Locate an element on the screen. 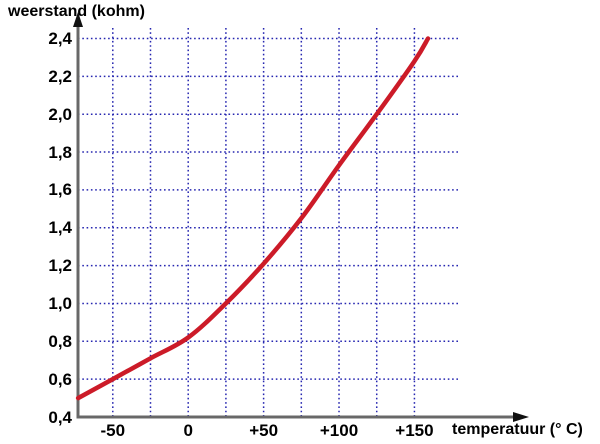 The width and height of the screenshot is (600, 444). y-axis-title: weerstand (kohm) is located at coordinates (76, 11).